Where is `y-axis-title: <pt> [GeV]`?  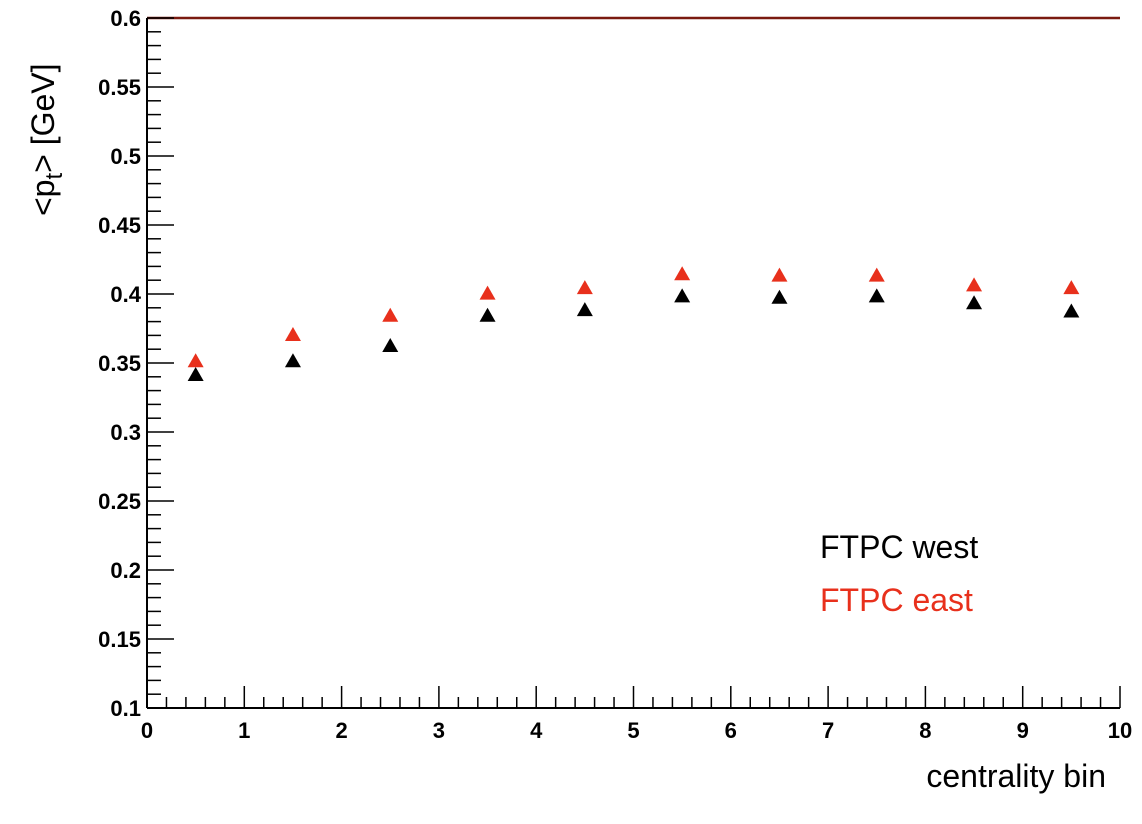 y-axis-title: <pt> [GeV] is located at coordinates (46, 139).